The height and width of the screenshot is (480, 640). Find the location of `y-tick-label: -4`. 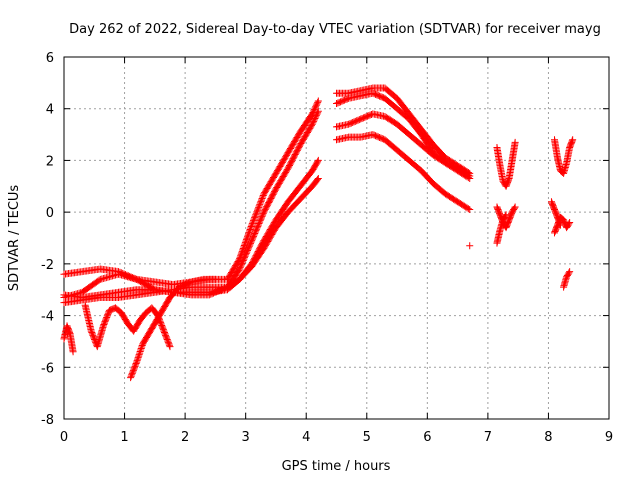

y-tick-label: -4 is located at coordinates (47, 317).